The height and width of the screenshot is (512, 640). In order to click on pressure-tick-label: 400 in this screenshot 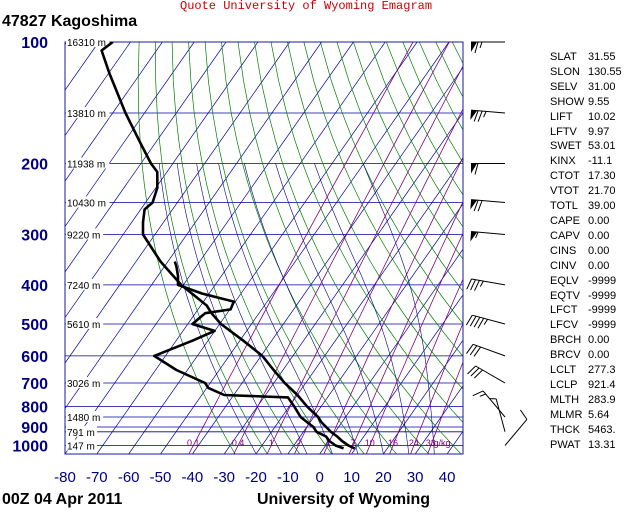, I will do `click(34, 286)`.